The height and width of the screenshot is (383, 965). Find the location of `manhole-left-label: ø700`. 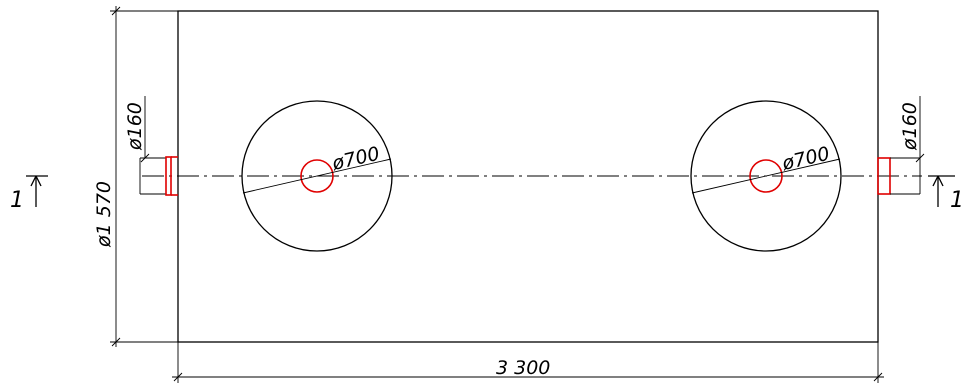

manhole-left-label: ø700 is located at coordinates (355, 159).